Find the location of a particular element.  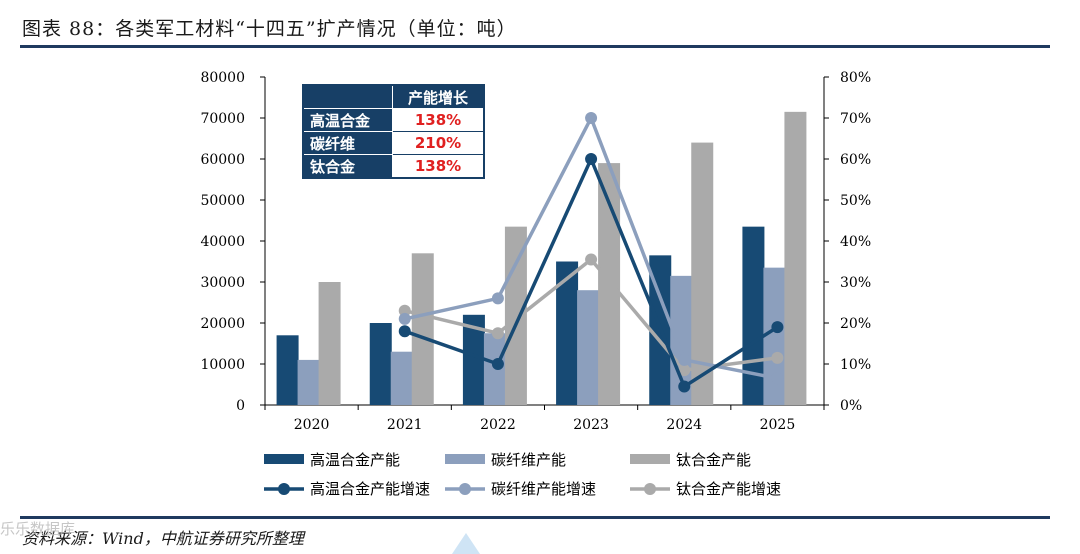

table-row-value: 210% is located at coordinates (438, 143).